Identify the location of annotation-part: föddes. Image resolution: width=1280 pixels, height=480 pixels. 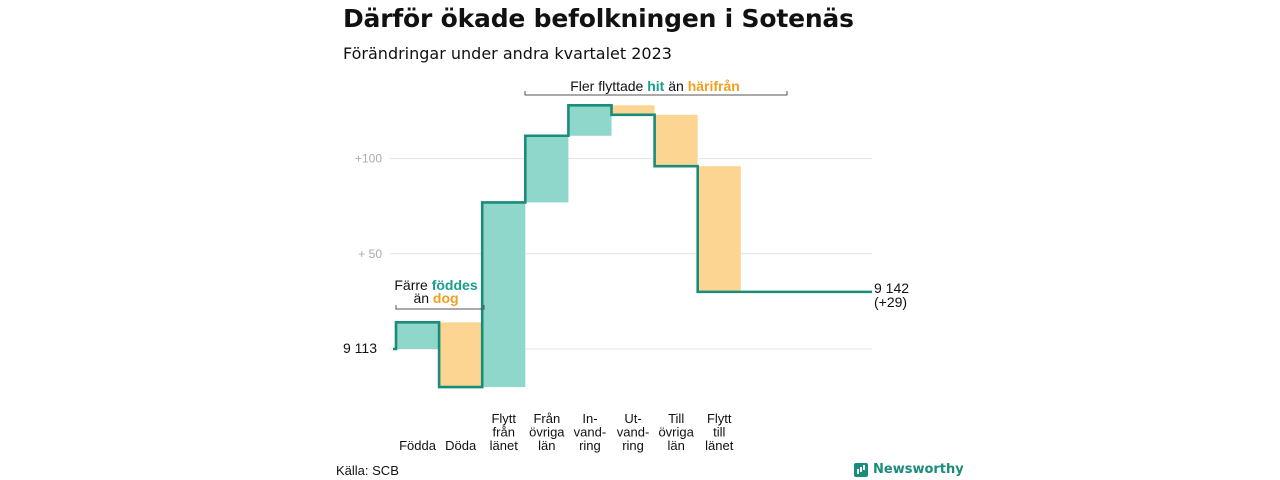
(455, 285).